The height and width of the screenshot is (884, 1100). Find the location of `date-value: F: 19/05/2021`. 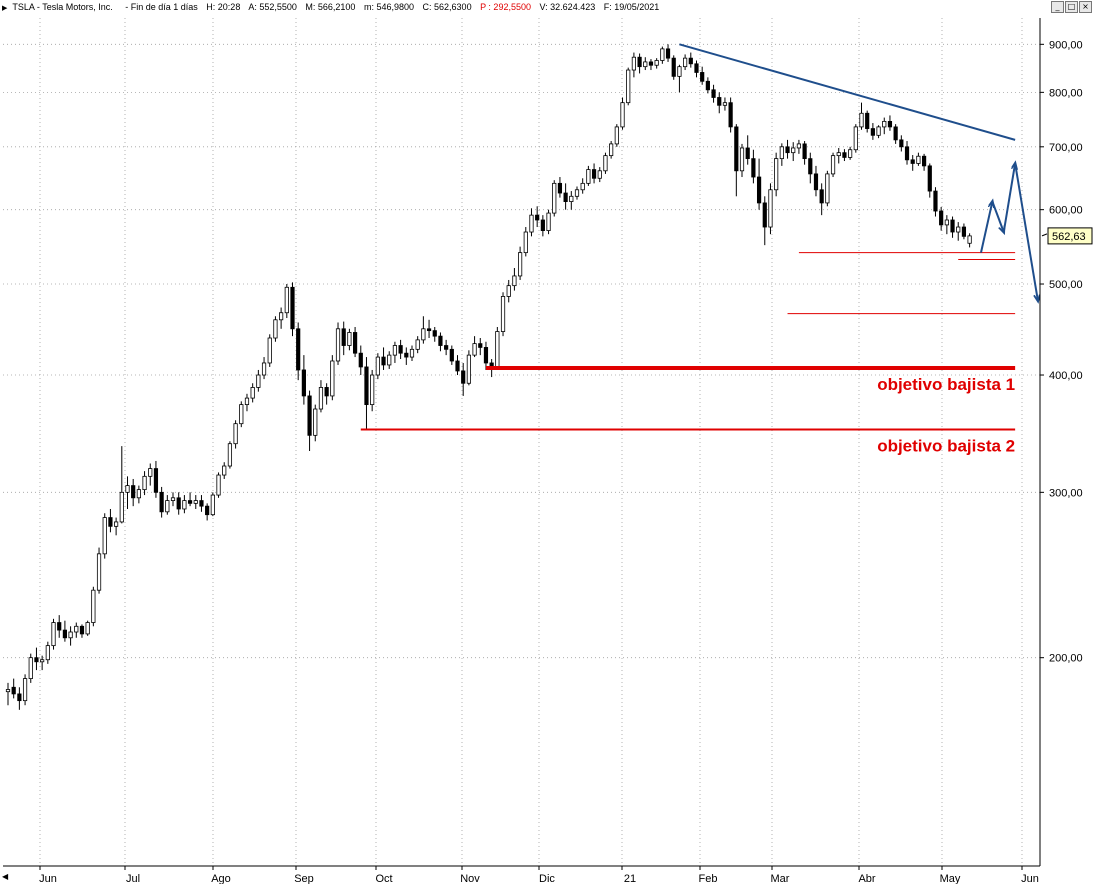

date-value: F: 19/05/2021 is located at coordinates (631, 7).